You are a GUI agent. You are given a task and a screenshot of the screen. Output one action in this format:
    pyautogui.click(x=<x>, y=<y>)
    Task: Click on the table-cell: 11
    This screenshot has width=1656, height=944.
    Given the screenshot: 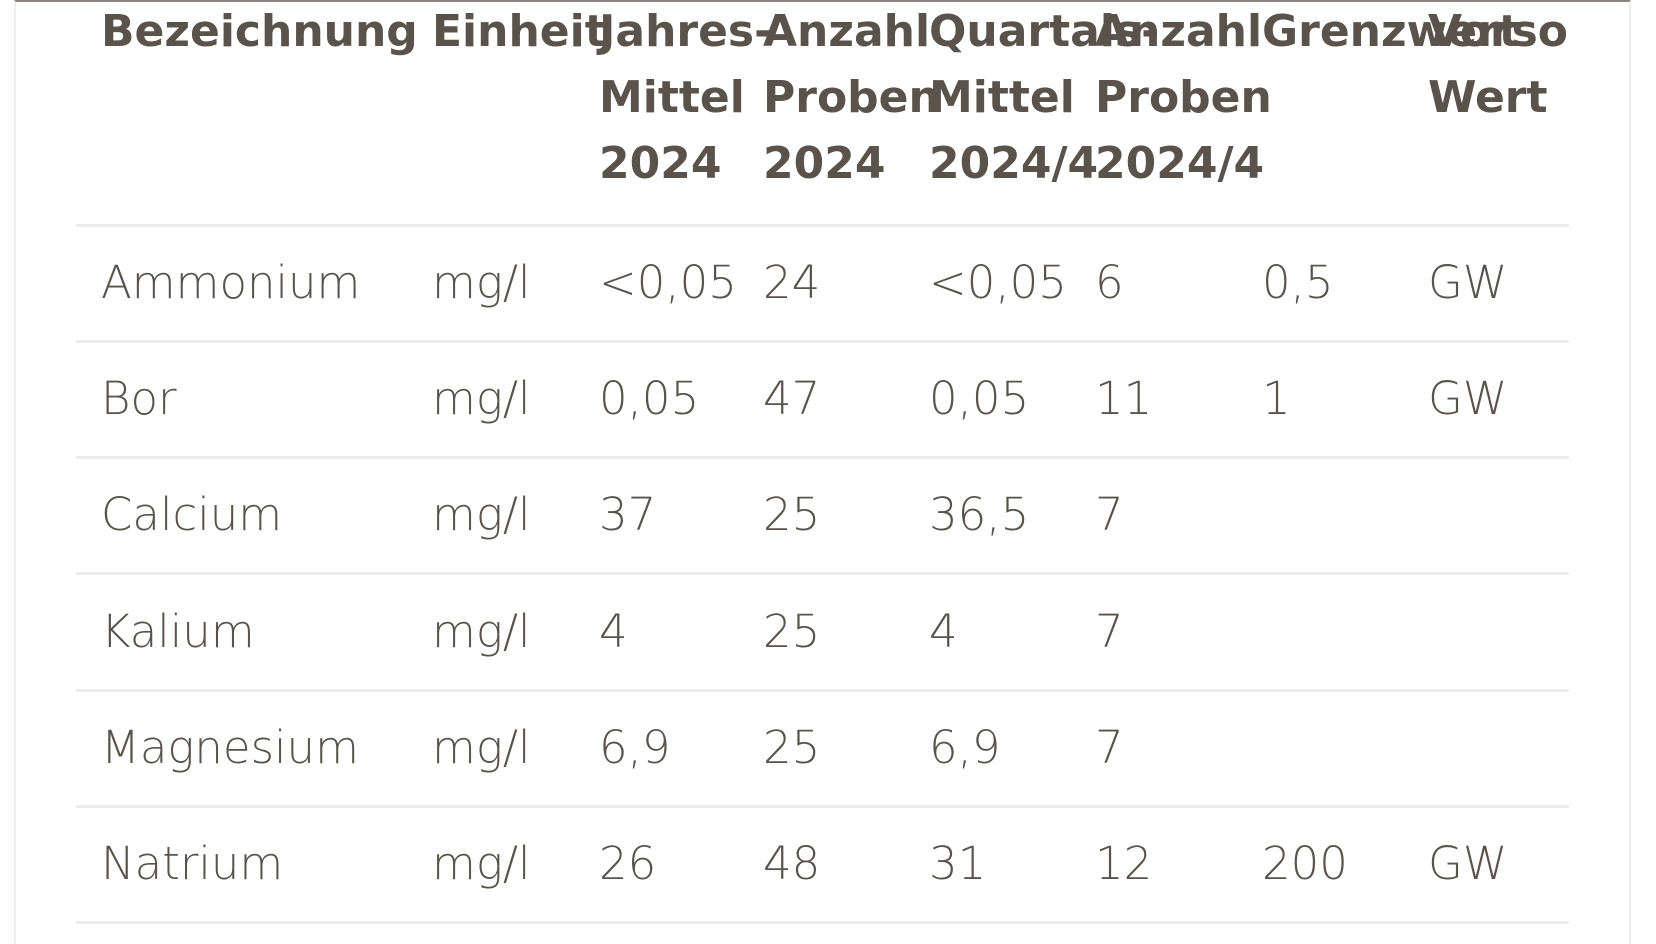 What is the action you would take?
    pyautogui.click(x=1124, y=398)
    